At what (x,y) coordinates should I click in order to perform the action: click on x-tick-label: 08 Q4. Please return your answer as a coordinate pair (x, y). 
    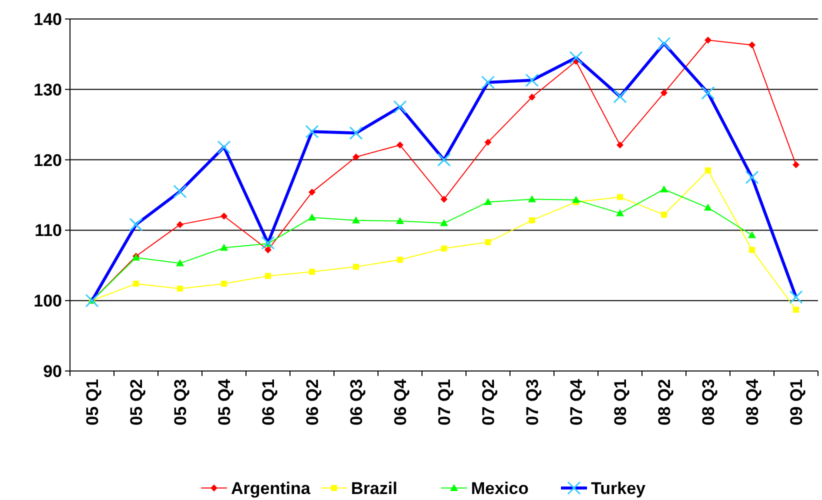
    Looking at the image, I should click on (752, 402).